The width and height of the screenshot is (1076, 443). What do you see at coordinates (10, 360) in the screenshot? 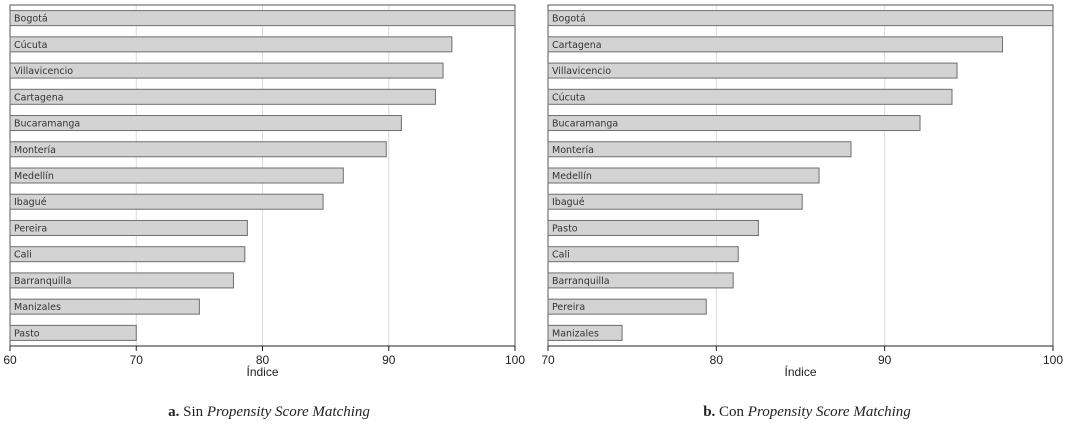
I see `x-tick-label: 60` at bounding box center [10, 360].